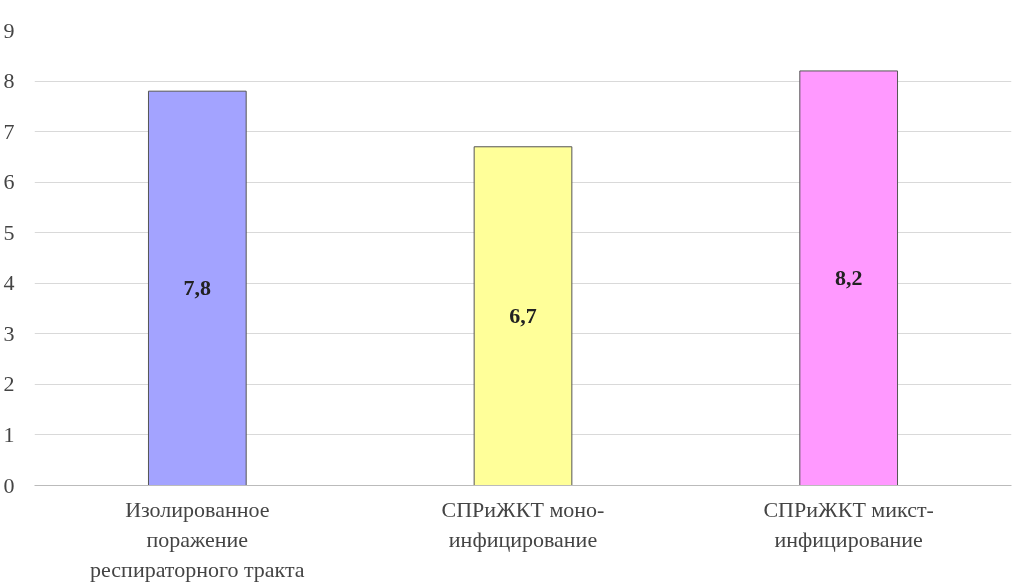 This screenshot has width=1021, height=584. What do you see at coordinates (848, 524) in the screenshot?
I see `x-tick-label: СПРиЖКТ микст- инфицирование` at bounding box center [848, 524].